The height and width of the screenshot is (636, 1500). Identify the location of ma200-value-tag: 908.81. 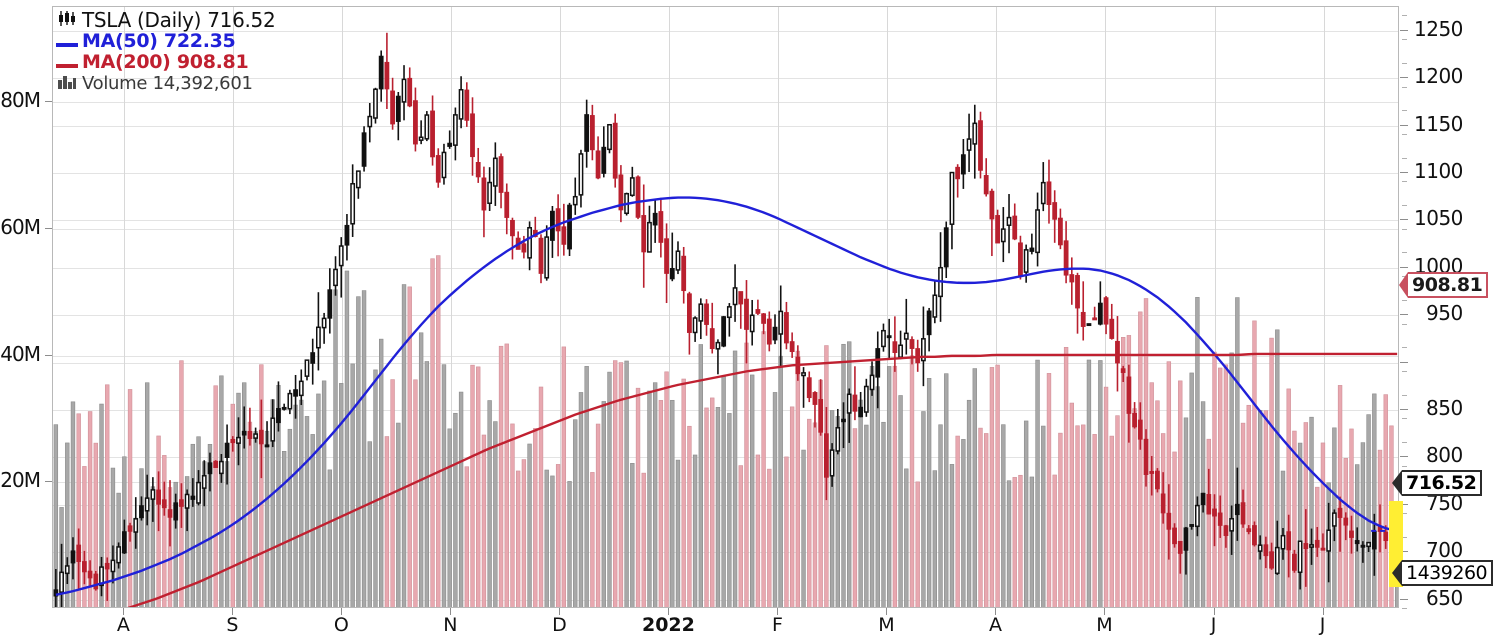
(1444, 285).